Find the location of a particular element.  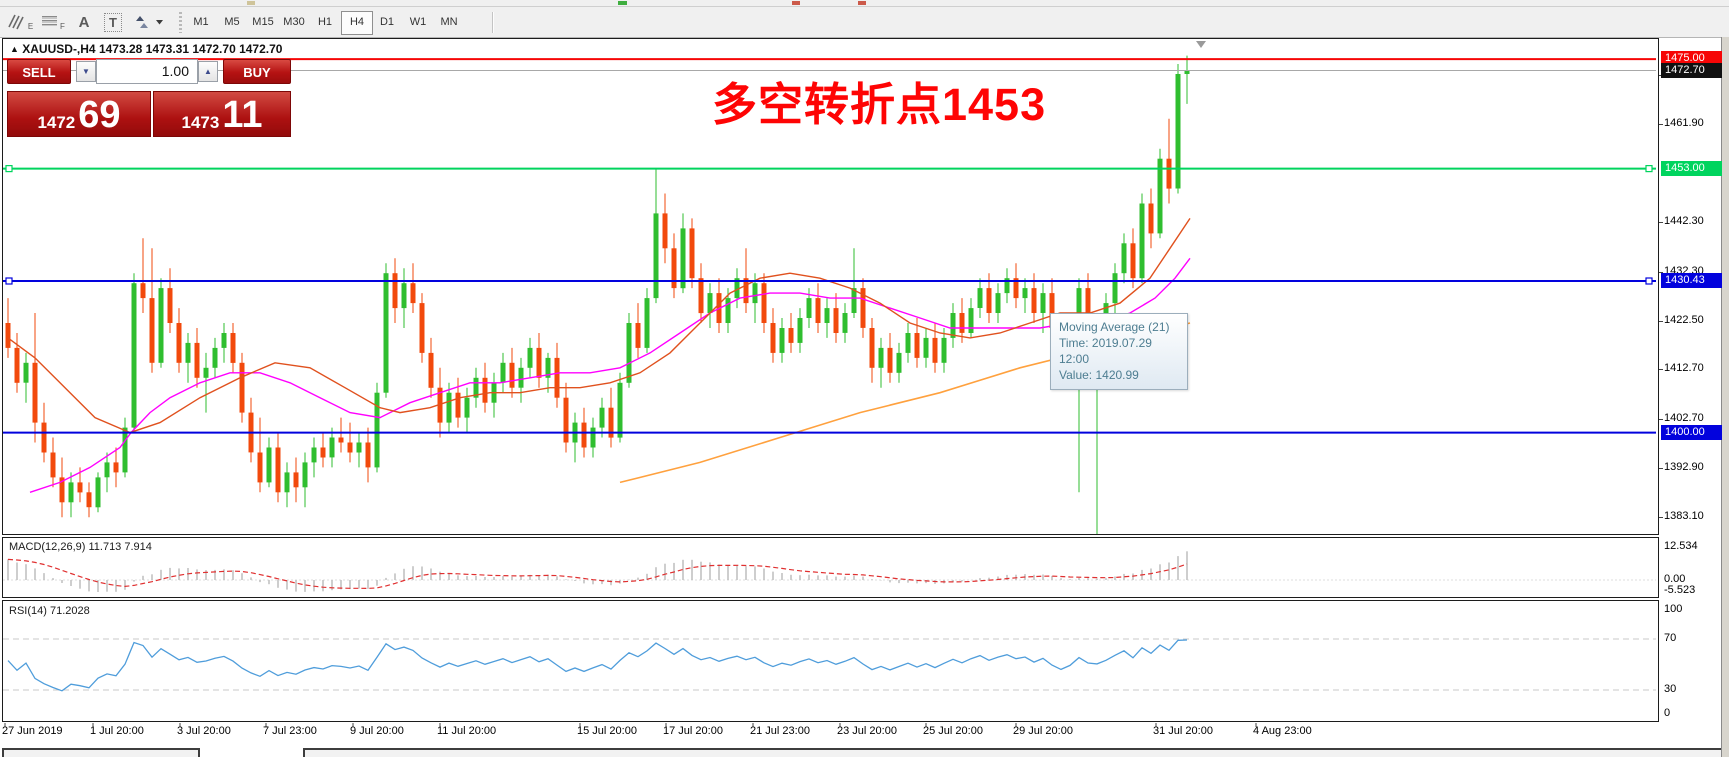

buy-price-display: 1473 11 is located at coordinates (222, 114).